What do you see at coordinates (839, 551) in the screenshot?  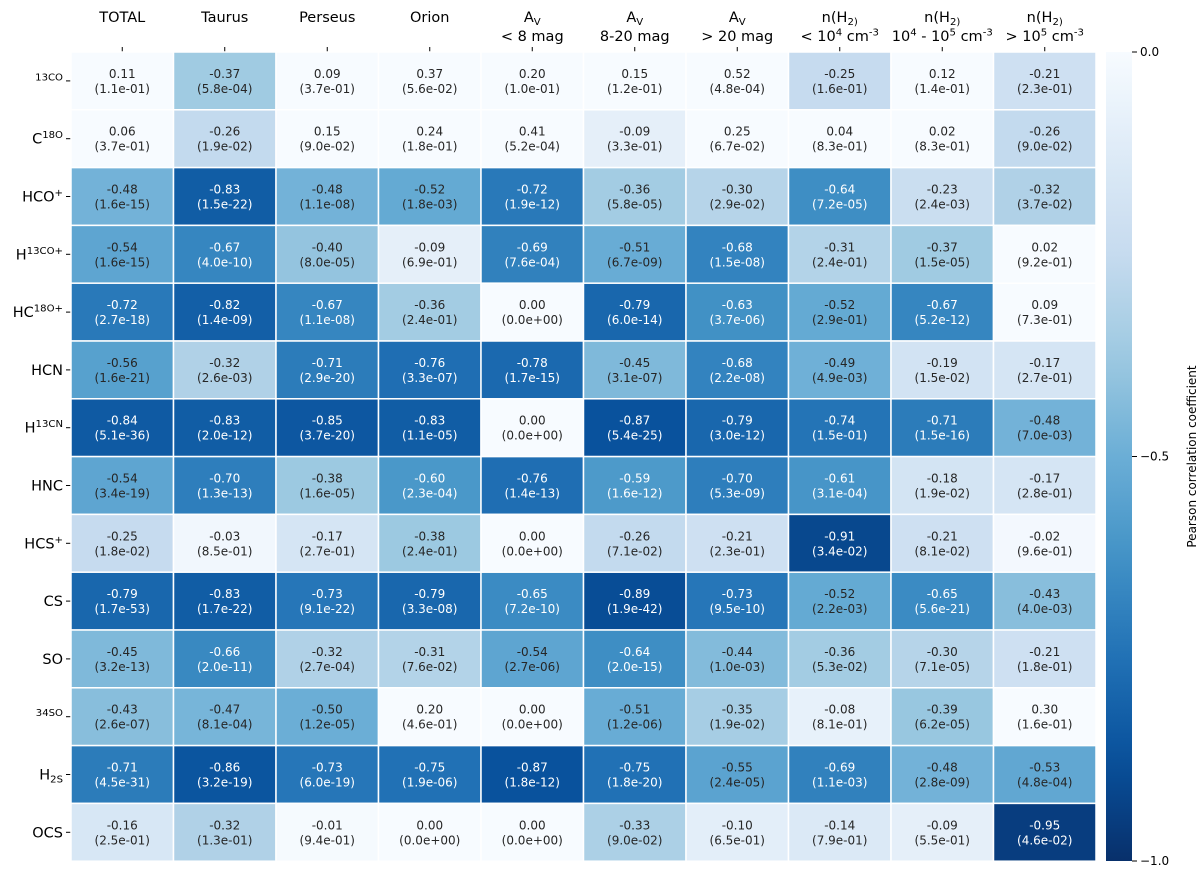 I see `cell-pvalue-label: (3.4e-02)` at bounding box center [839, 551].